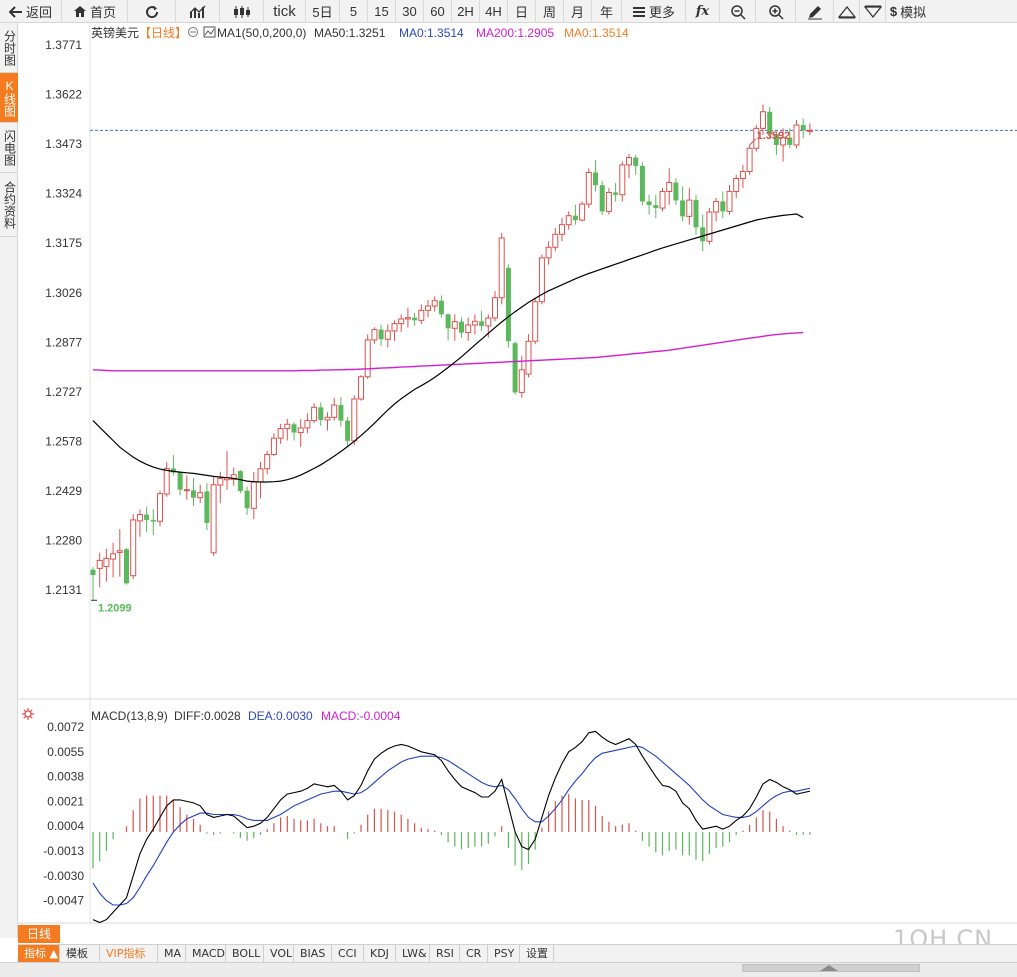 The width and height of the screenshot is (1017, 977). What do you see at coordinates (537, 953) in the screenshot?
I see `tab-settings: 设置` at bounding box center [537, 953].